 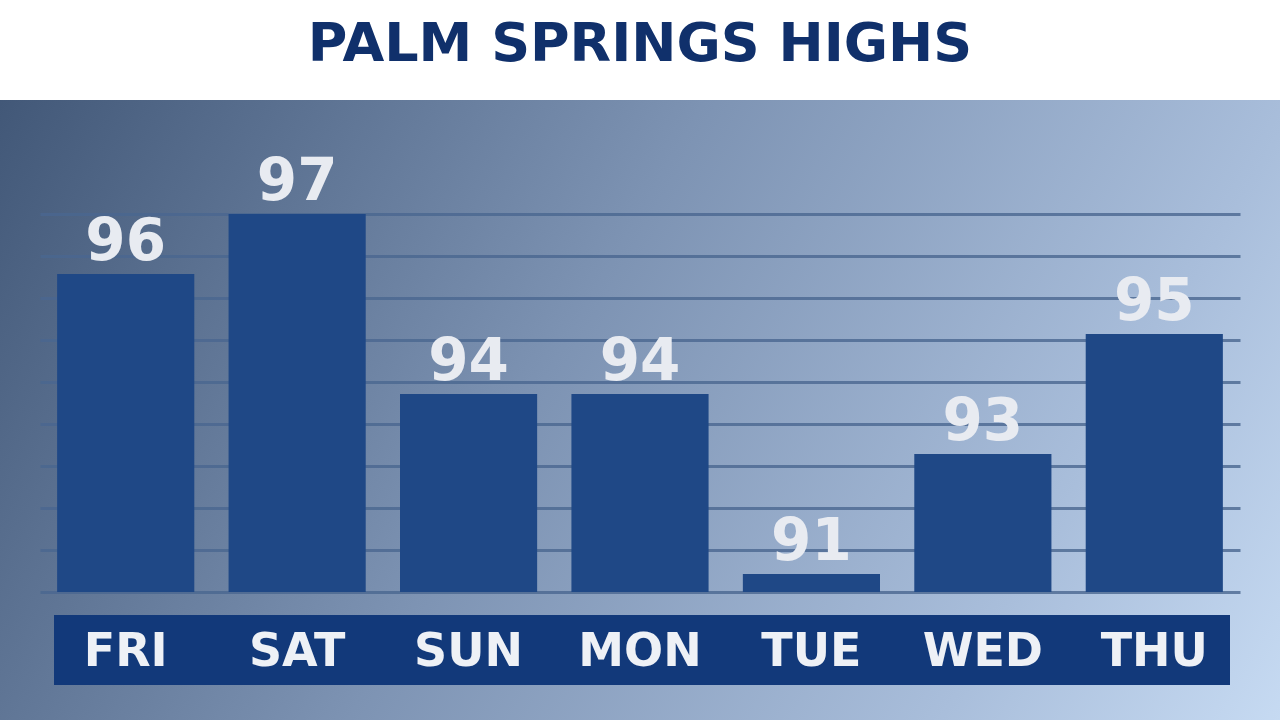 I want to click on x-tick-label: WED, so click(x=983, y=649).